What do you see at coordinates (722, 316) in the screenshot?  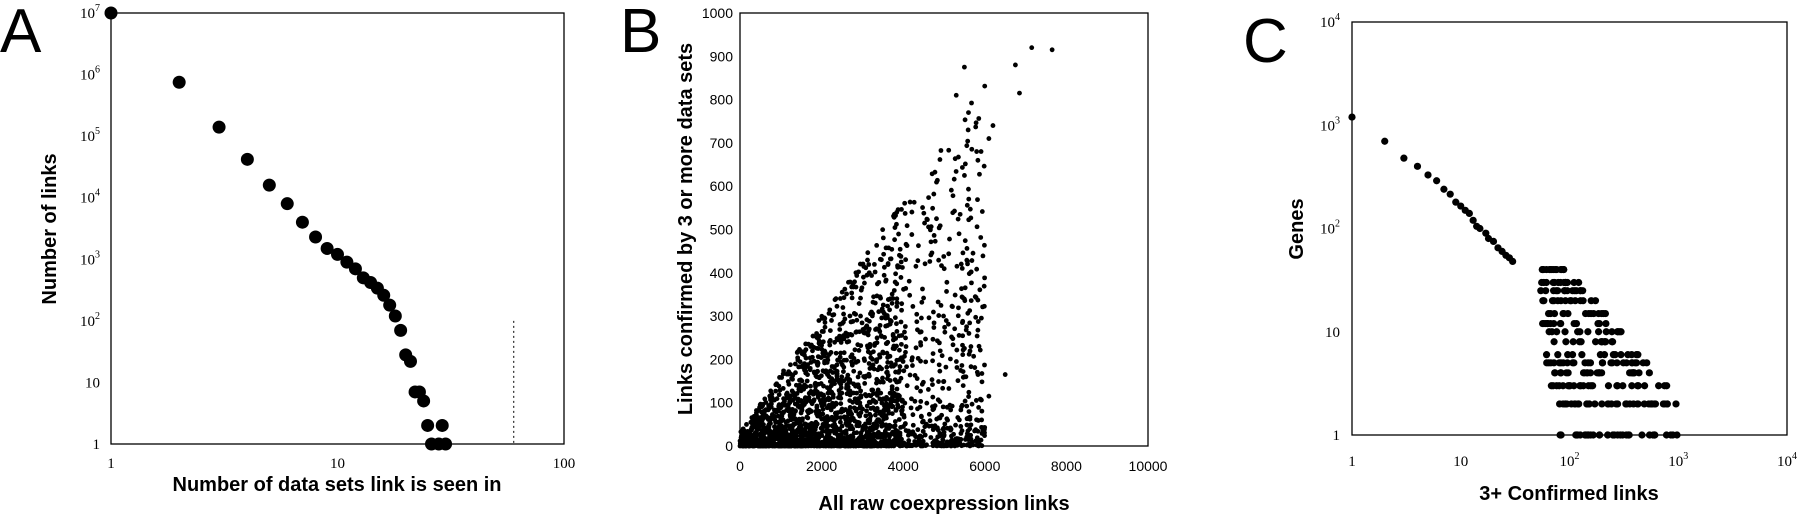 I see `y-tick-label-b: 300` at bounding box center [722, 316].